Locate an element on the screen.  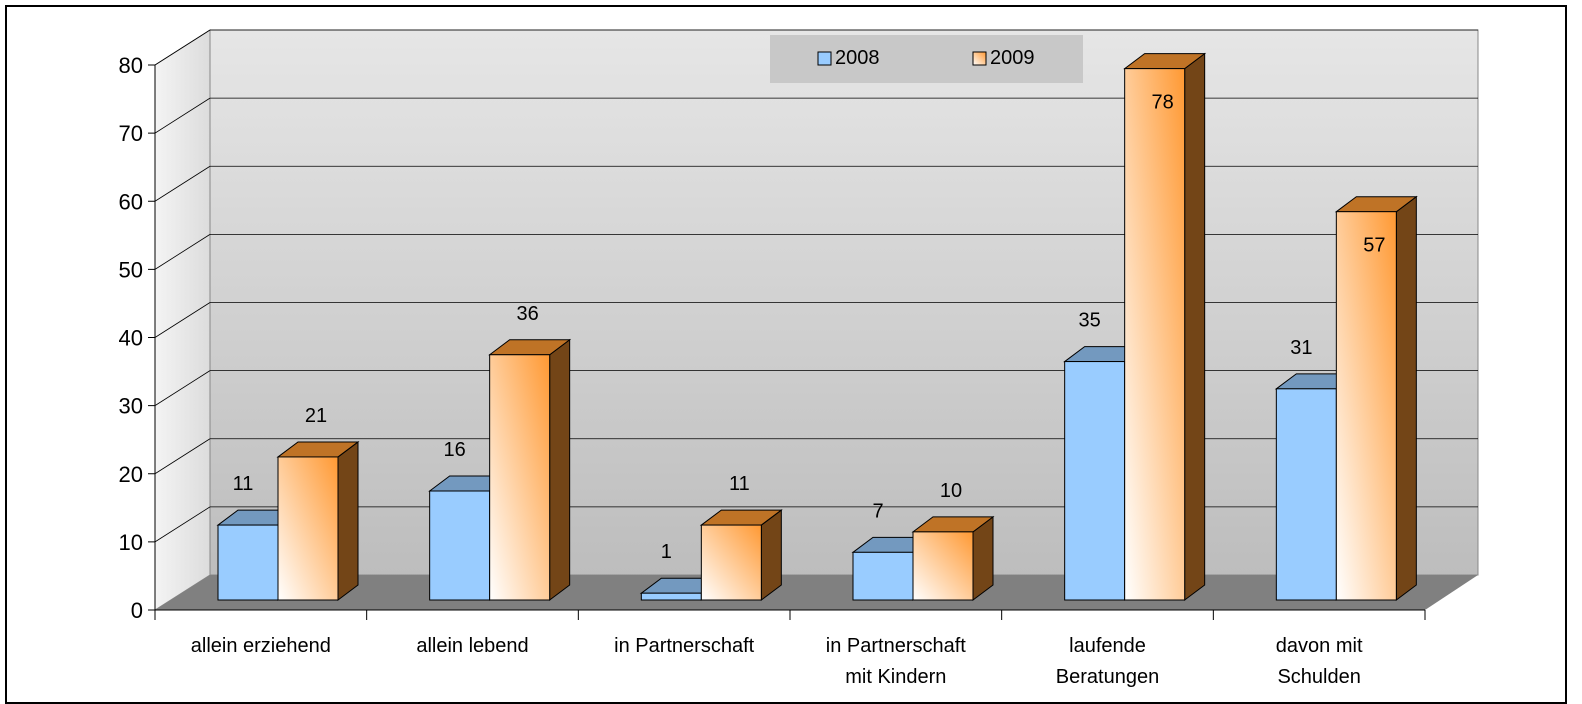
x-tick-label: allein erziehend is located at coordinates (261, 646).